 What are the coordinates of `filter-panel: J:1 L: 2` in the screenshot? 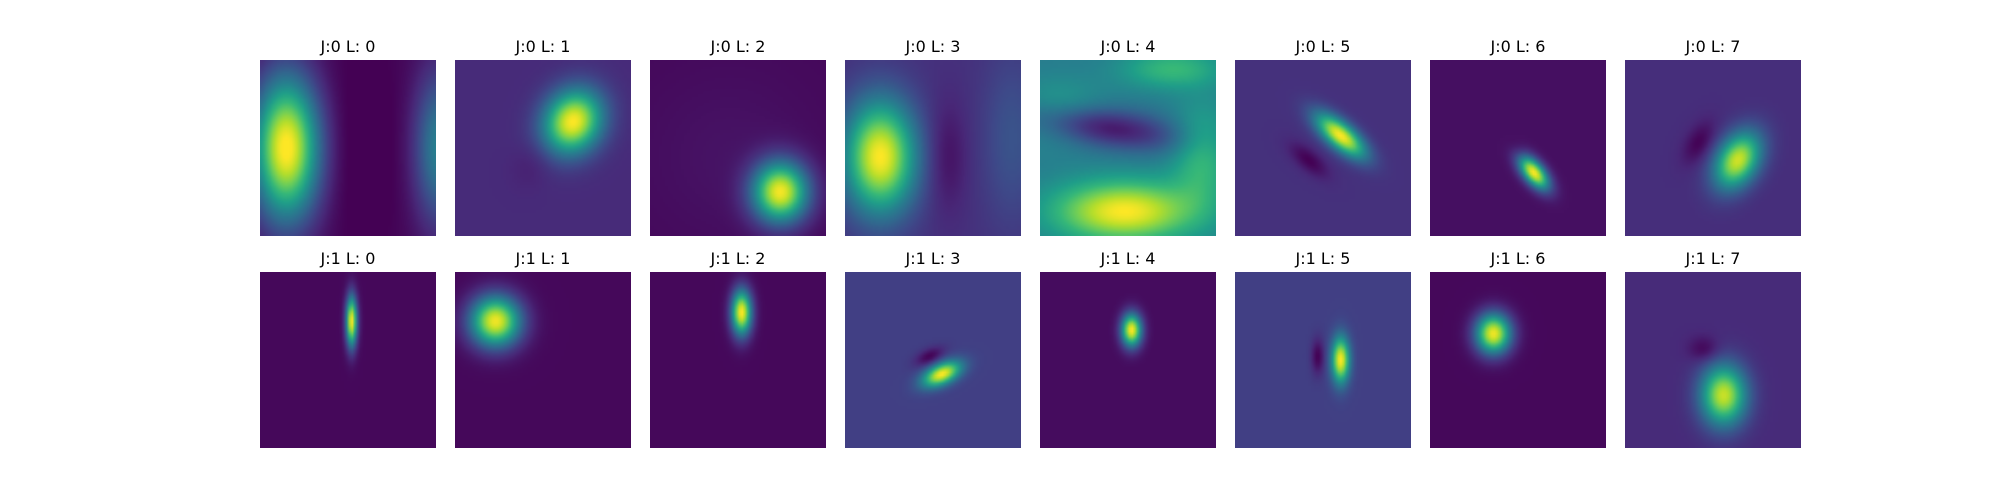 It's located at (738, 348).